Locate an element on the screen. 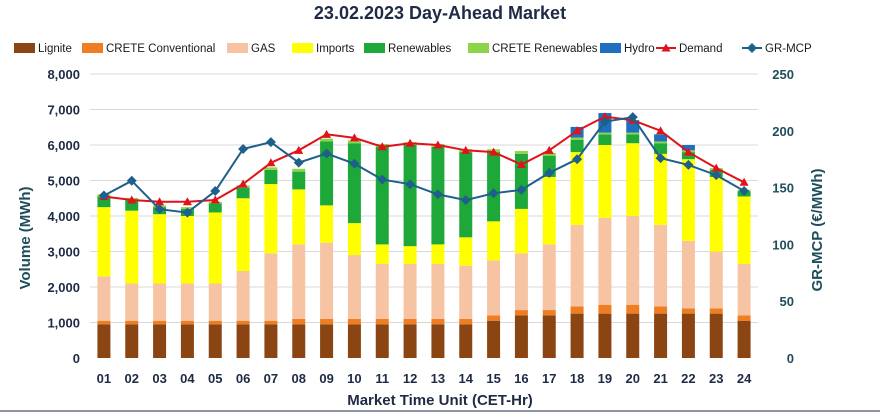 The image size is (880, 413). y2-tick-label: 100 is located at coordinates (783, 244).